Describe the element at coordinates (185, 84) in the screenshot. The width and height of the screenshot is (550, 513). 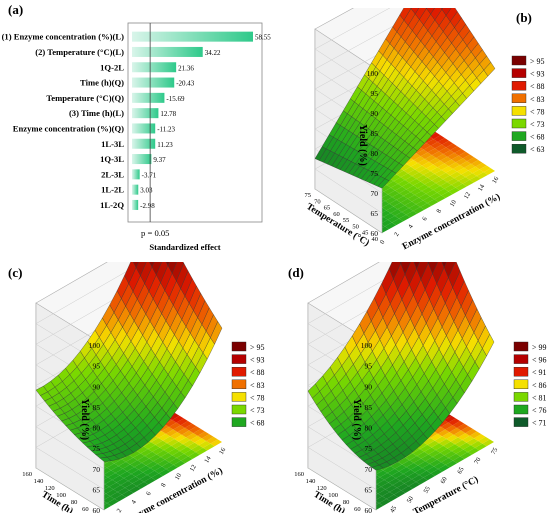
I see `pareto-value-label: -20.43` at that location.